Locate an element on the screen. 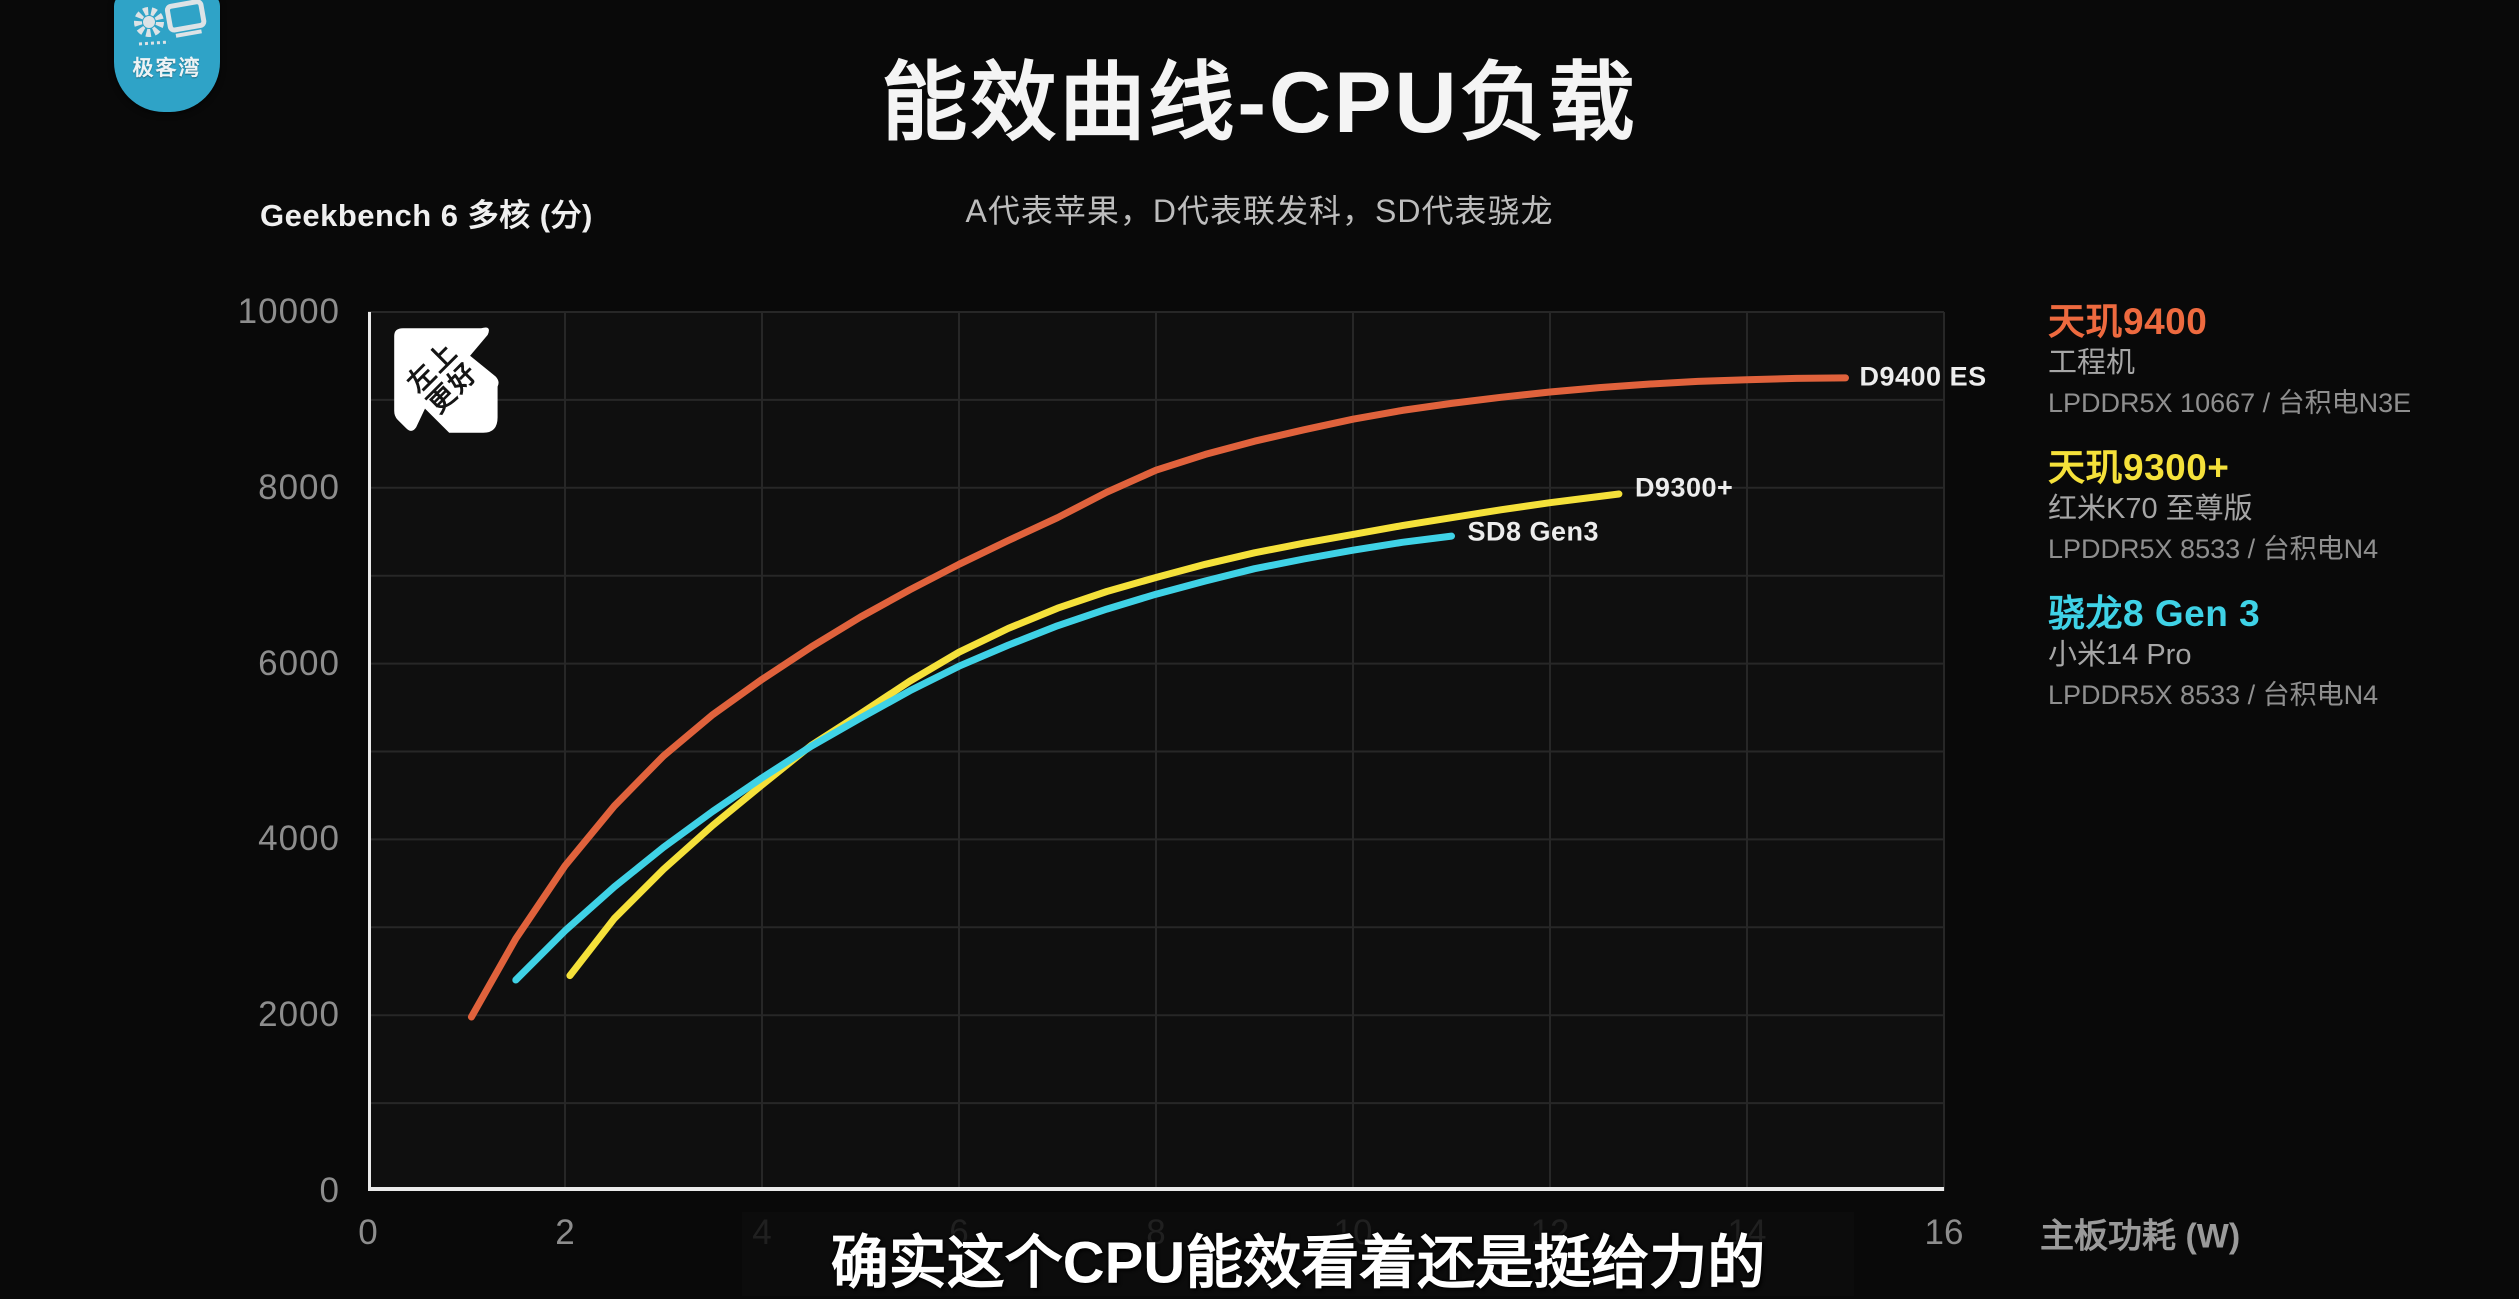 The width and height of the screenshot is (2519, 1299). video-subtitle-text: 确实这个CPU能效看着还是挺给力的 is located at coordinates (1298, 1263).